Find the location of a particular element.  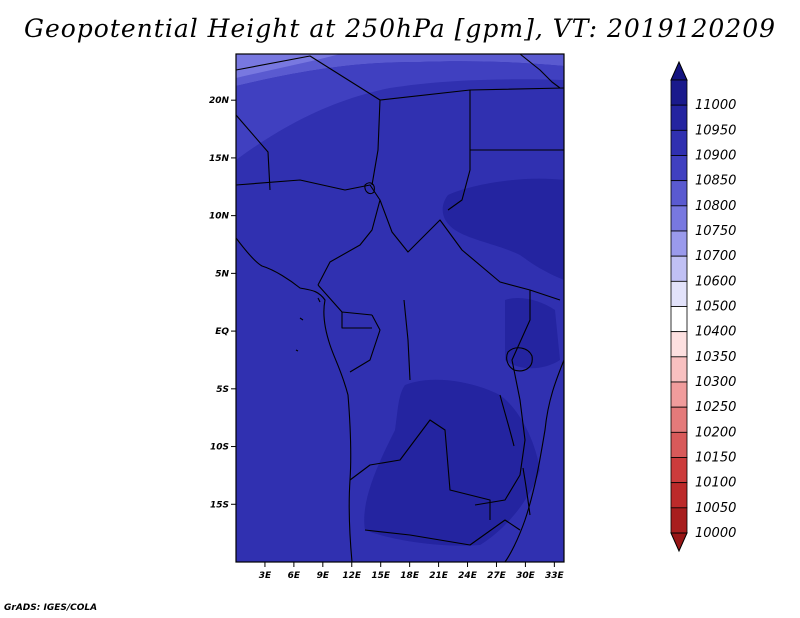

lon-tick-label: 12E is located at coordinates (352, 576).